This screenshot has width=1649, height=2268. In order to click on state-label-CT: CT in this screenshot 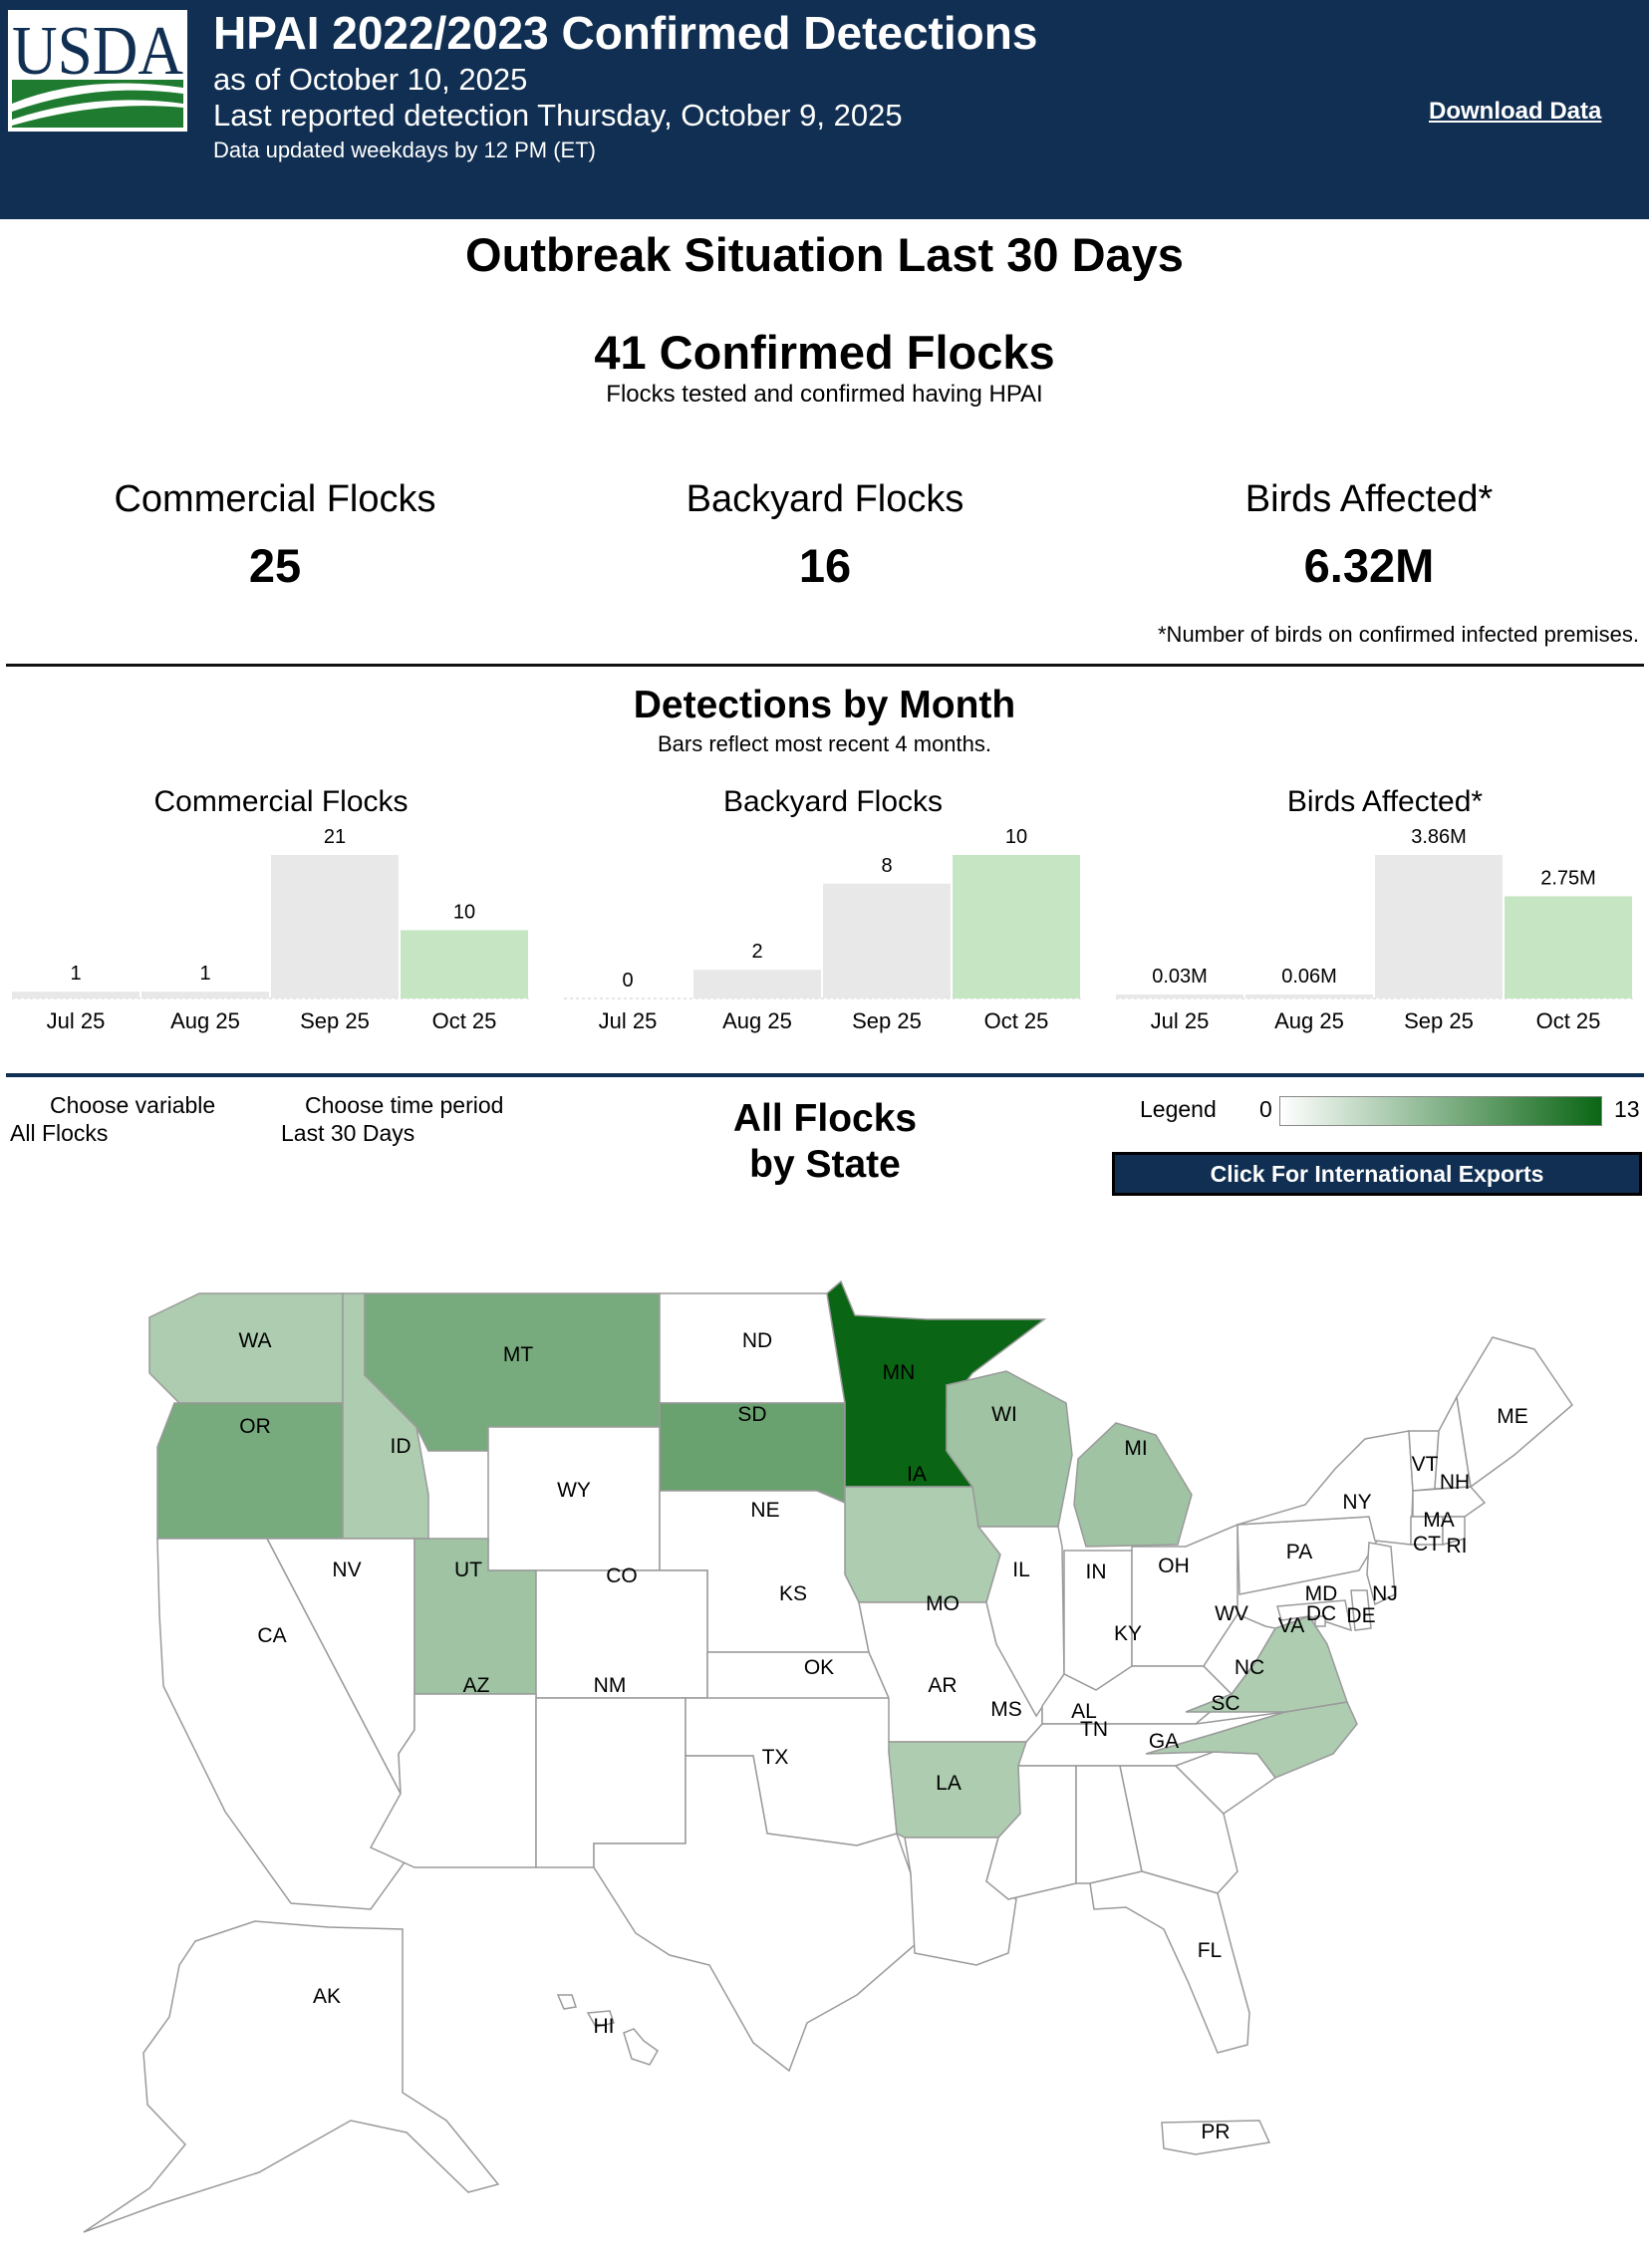, I will do `click(1427, 1545)`.